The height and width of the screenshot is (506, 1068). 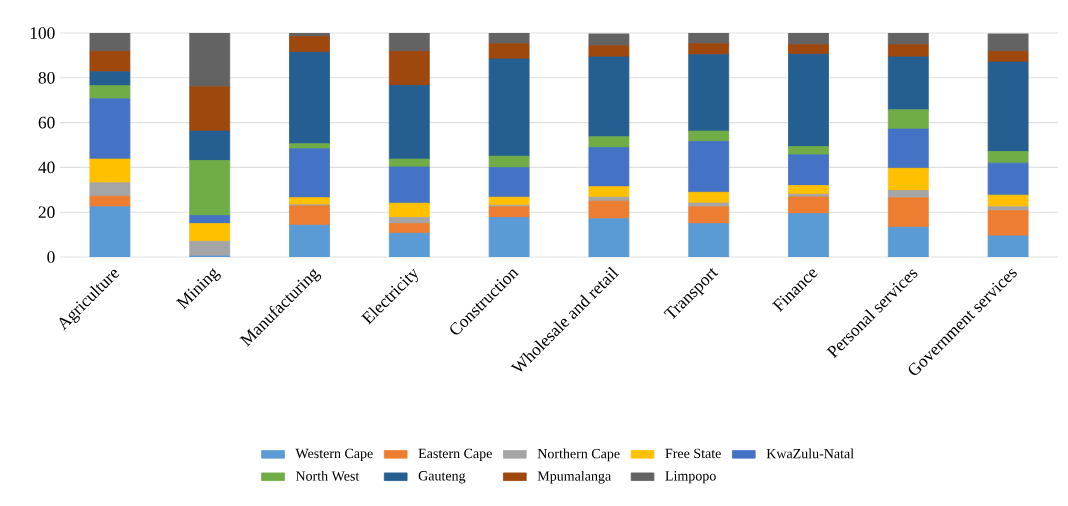 What do you see at coordinates (690, 477) in the screenshot?
I see `legend-label: Limpopo` at bounding box center [690, 477].